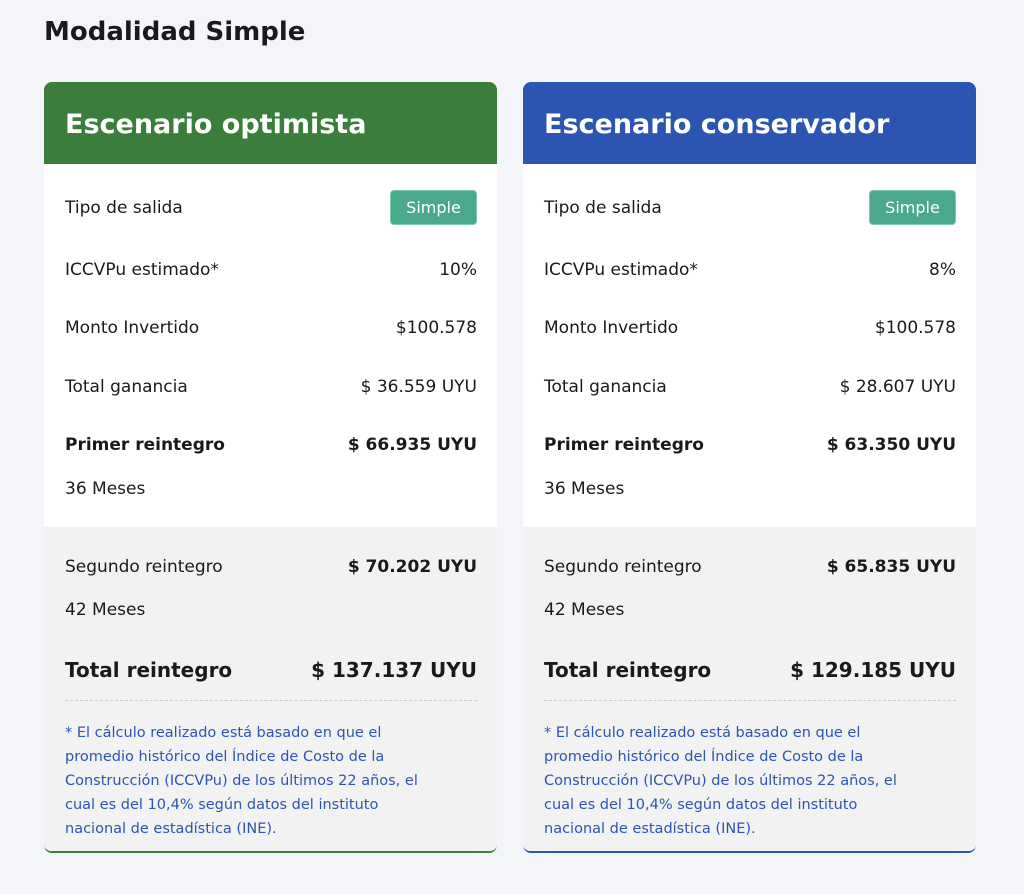 This screenshot has width=1024, height=894. I want to click on card-title: Escenario optimista, so click(216, 124).